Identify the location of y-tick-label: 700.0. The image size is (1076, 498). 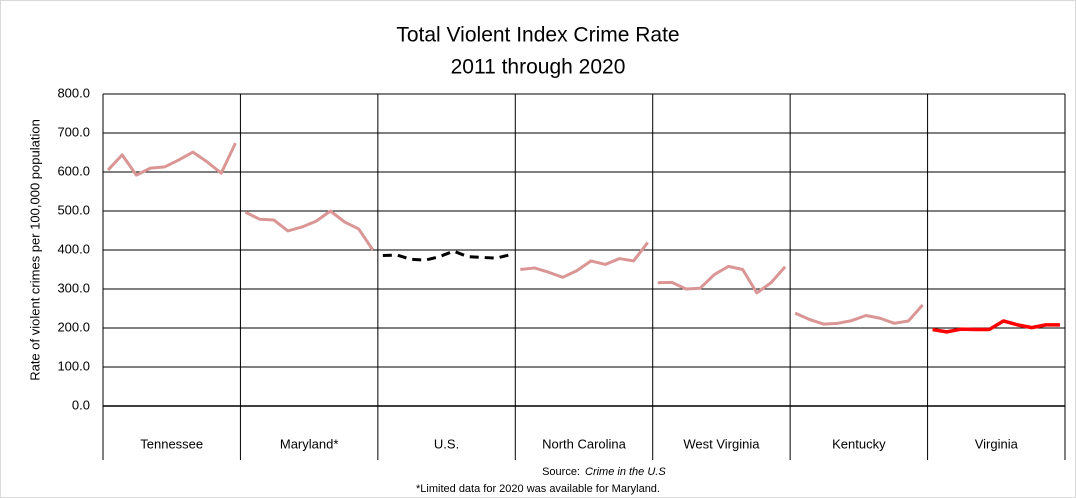
(73, 131).